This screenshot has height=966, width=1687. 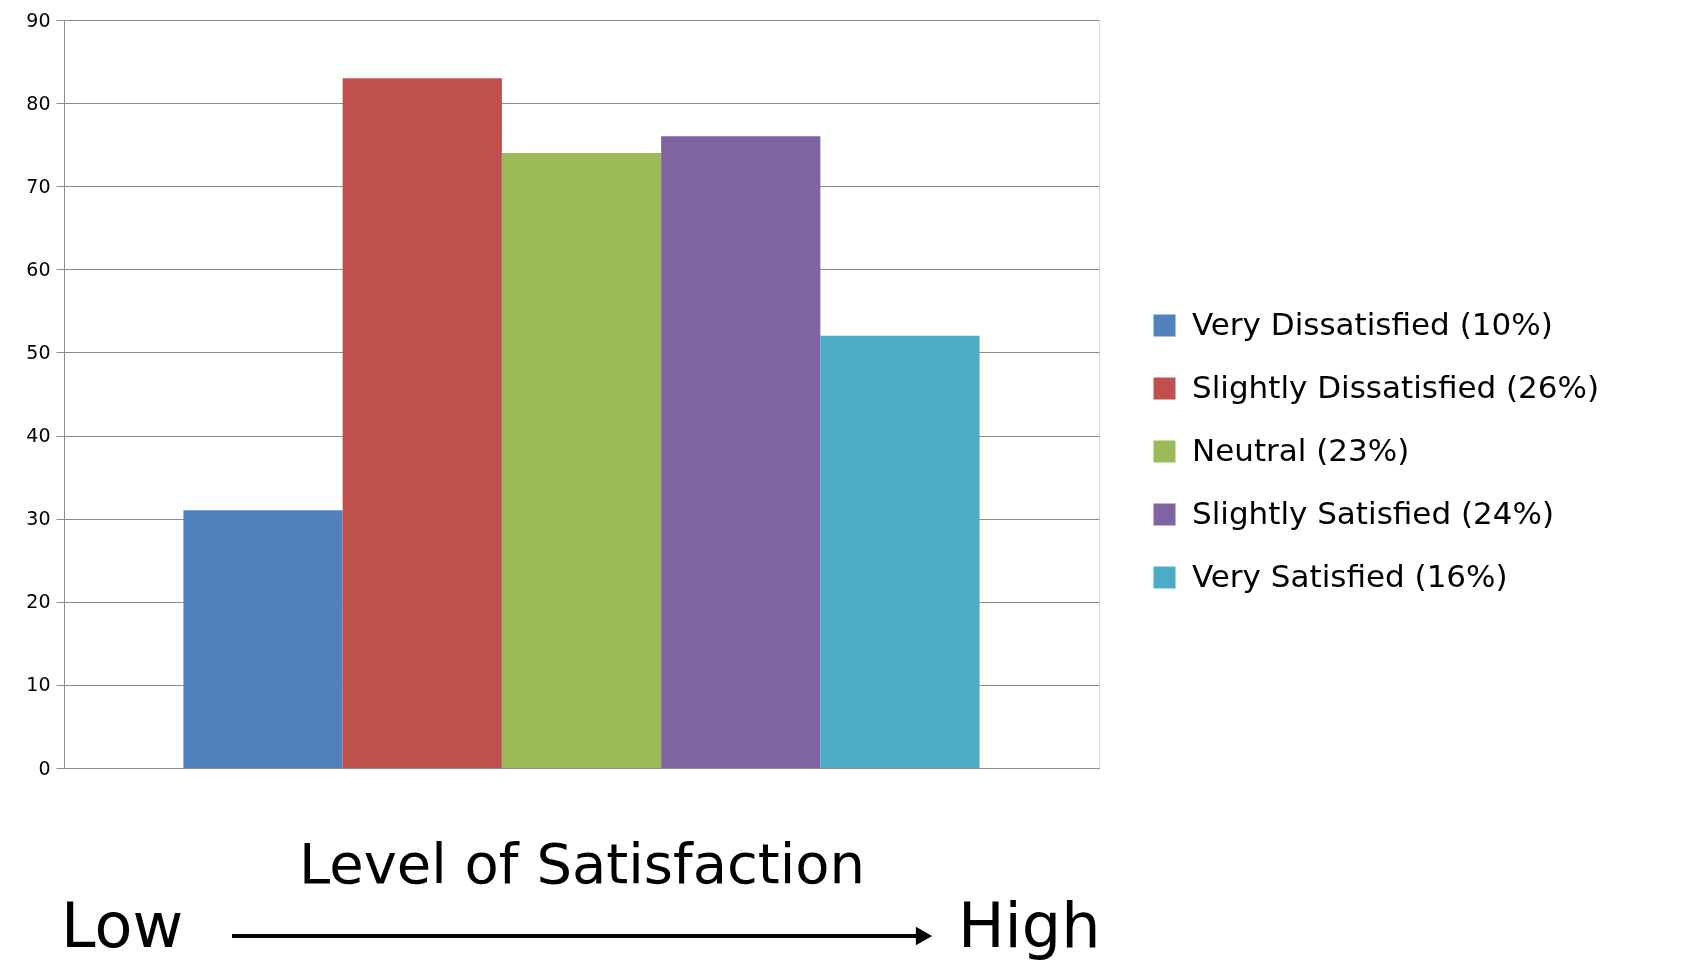 I want to click on text: Low, so click(x=122, y=925).